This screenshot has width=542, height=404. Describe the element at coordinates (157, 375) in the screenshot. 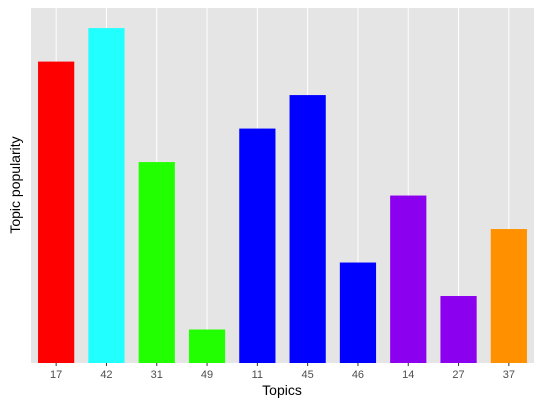

I see `x-tick-label: 31` at that location.